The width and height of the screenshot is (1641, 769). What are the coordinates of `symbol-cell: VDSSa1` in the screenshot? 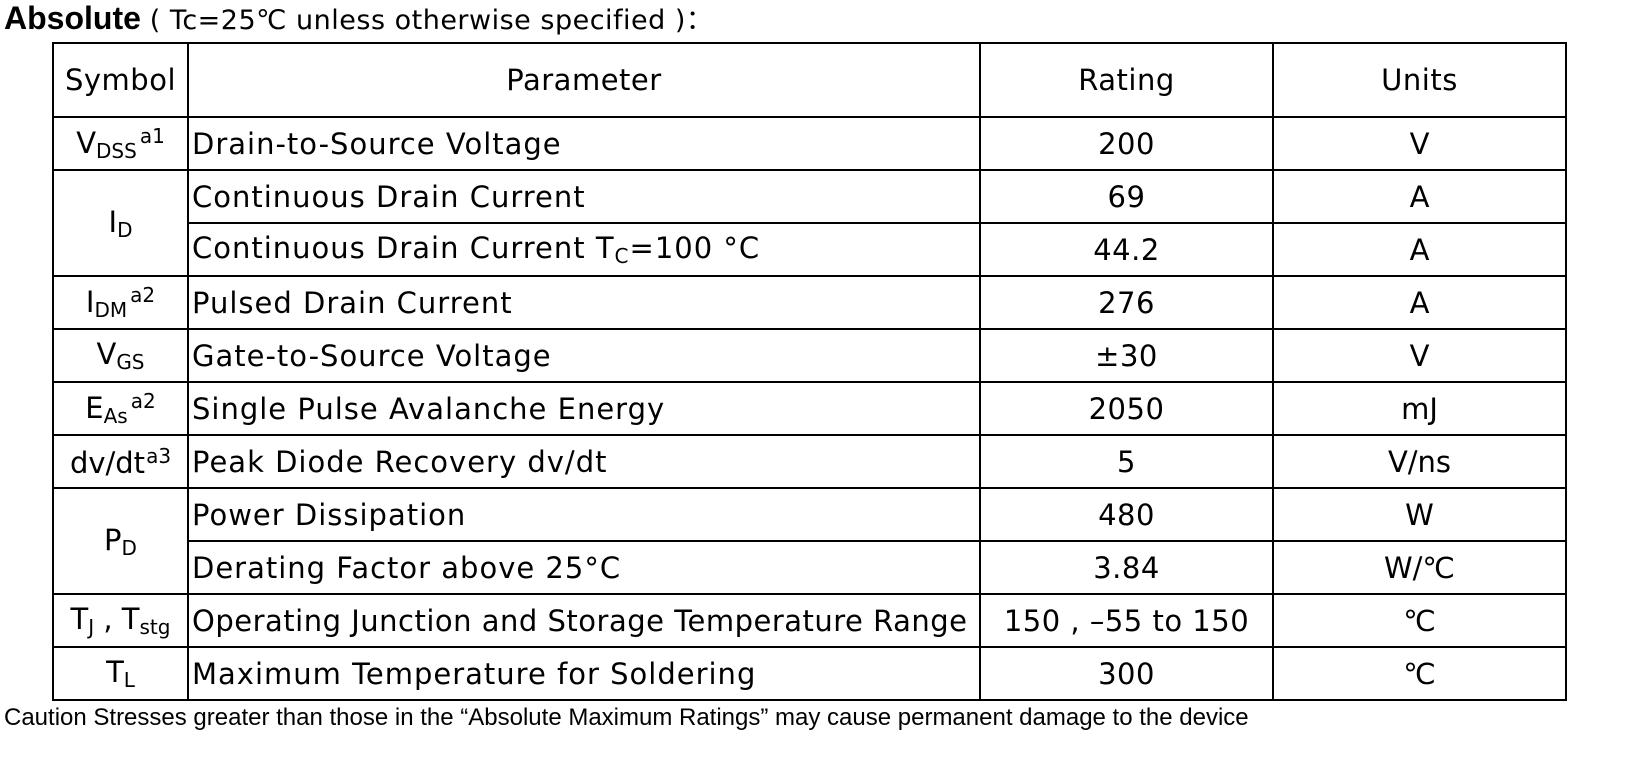 It's located at (120, 143).